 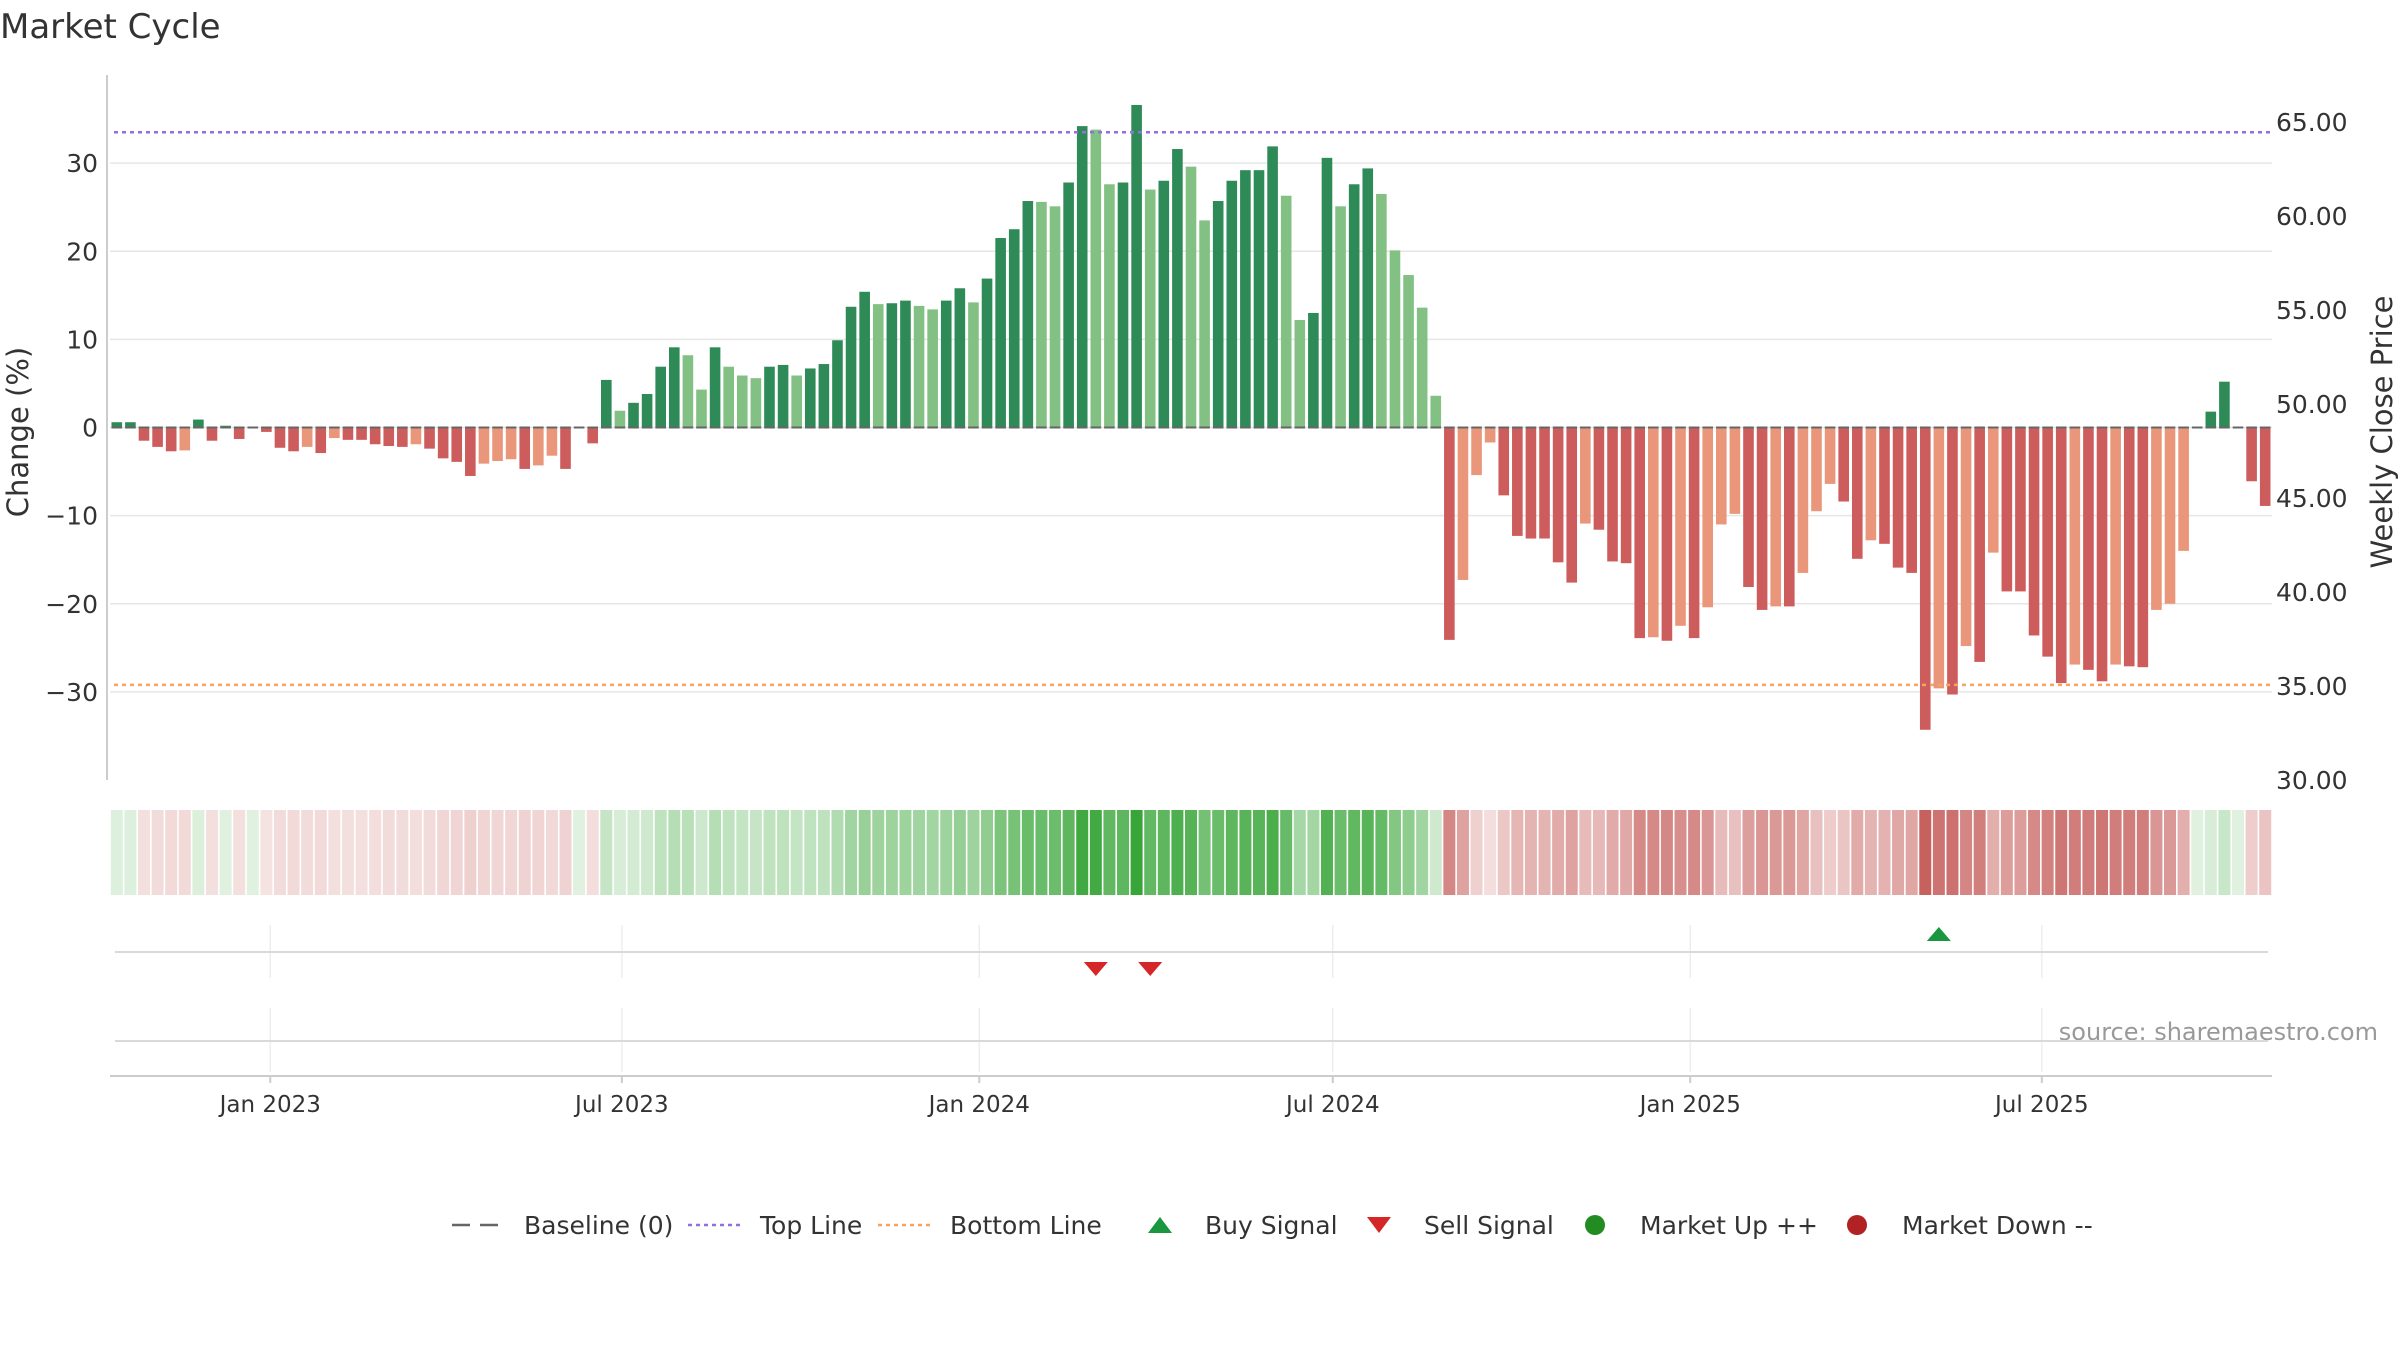 I want to click on y2-tick-label: 60.00, so click(x=2312, y=216).